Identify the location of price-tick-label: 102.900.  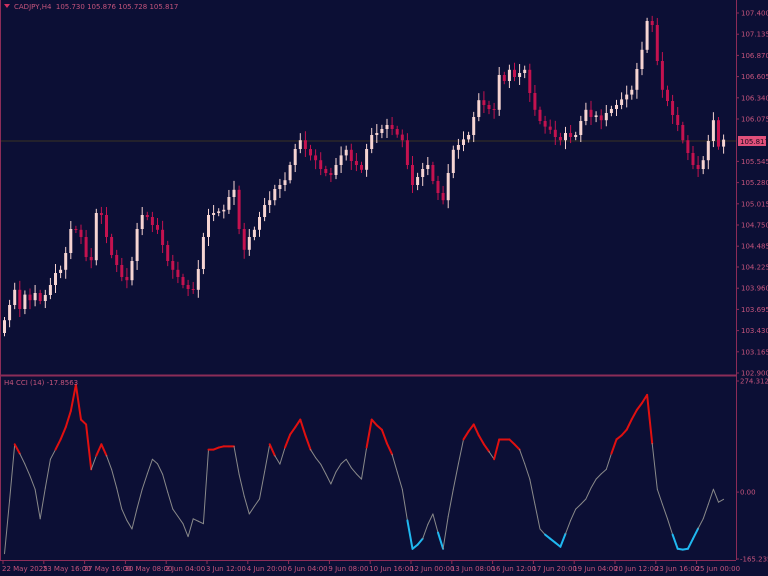
(754, 374).